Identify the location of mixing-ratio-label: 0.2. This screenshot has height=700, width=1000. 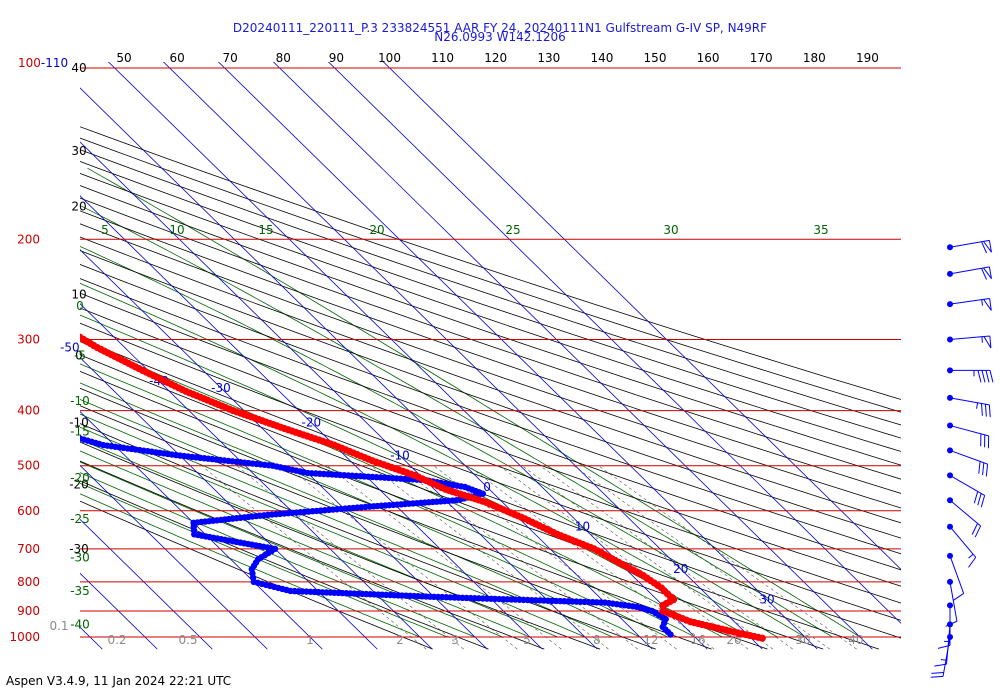
(116, 640).